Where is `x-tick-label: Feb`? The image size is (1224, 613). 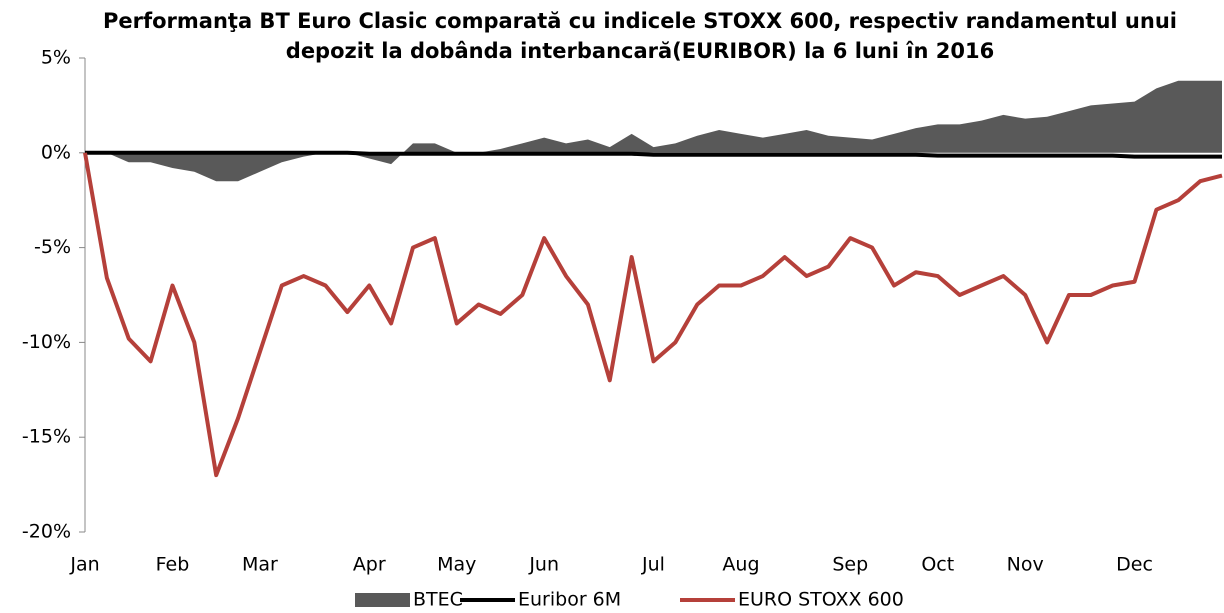 x-tick-label: Feb is located at coordinates (173, 565).